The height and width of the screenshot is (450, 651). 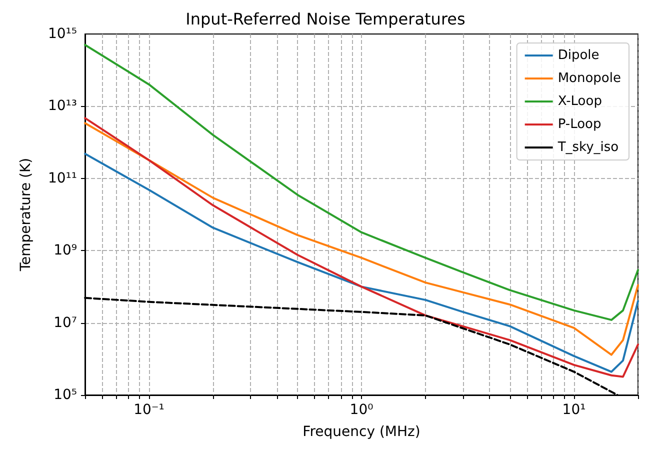 What do you see at coordinates (580, 124) in the screenshot?
I see `legend-label: P-Loop` at bounding box center [580, 124].